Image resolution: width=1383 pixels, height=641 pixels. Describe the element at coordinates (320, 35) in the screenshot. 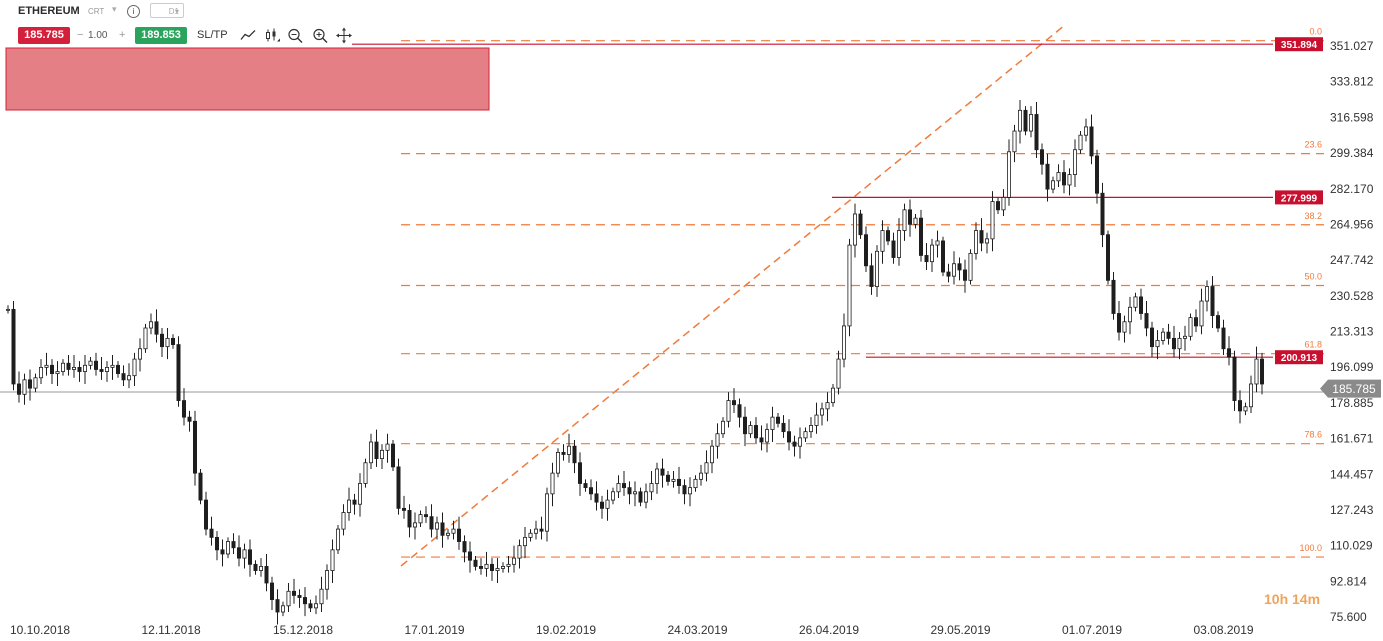

I see `zoom-in-icon` at that location.